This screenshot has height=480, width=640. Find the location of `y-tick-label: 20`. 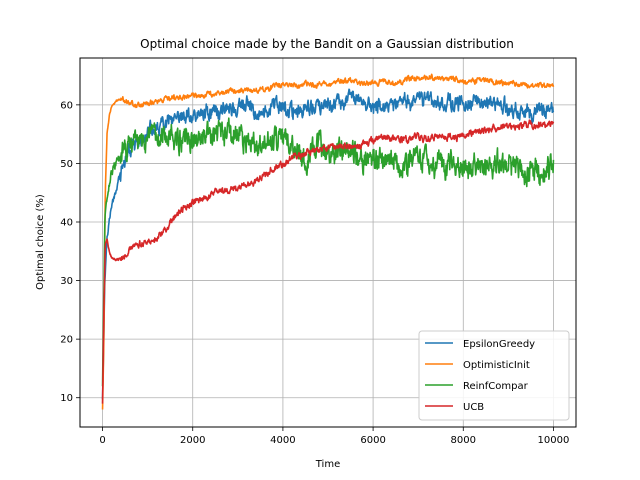

y-tick-label: 20 is located at coordinates (66, 340).